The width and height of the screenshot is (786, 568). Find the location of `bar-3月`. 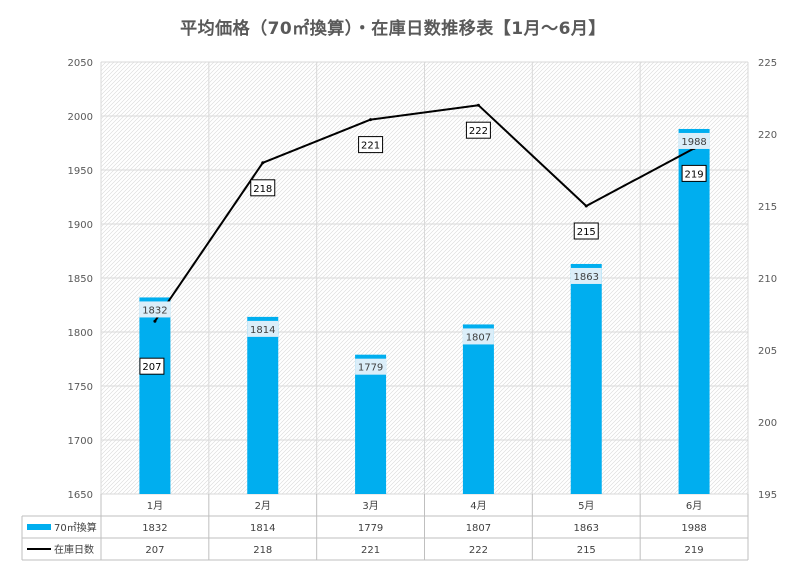

bar-3月 is located at coordinates (371, 424).